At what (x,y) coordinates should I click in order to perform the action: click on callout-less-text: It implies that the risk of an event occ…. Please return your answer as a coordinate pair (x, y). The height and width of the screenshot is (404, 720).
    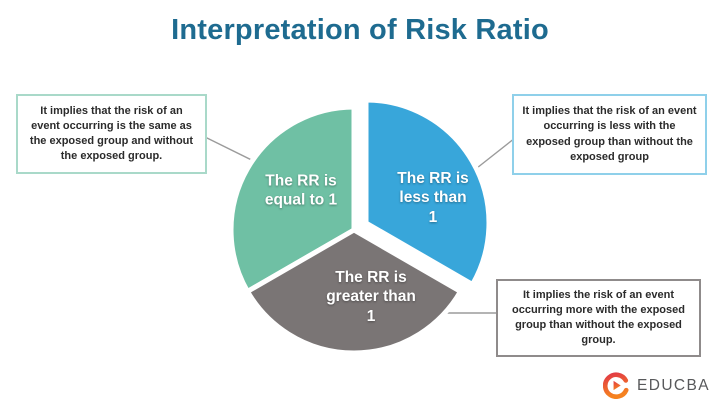
    Looking at the image, I should click on (609, 134).